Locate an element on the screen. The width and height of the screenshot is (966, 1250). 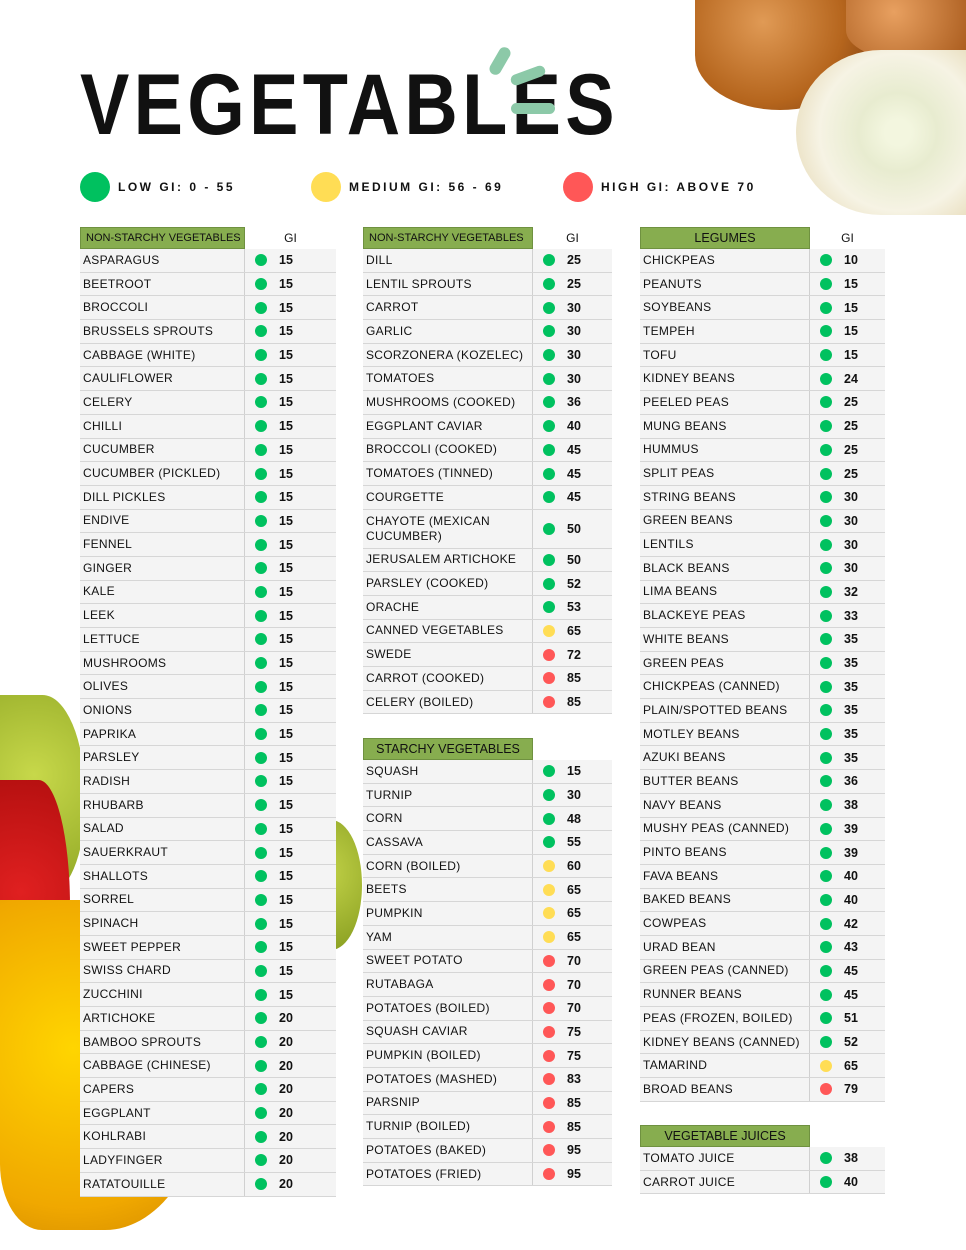
table-row: LENTILS 30 is located at coordinates (762, 545).